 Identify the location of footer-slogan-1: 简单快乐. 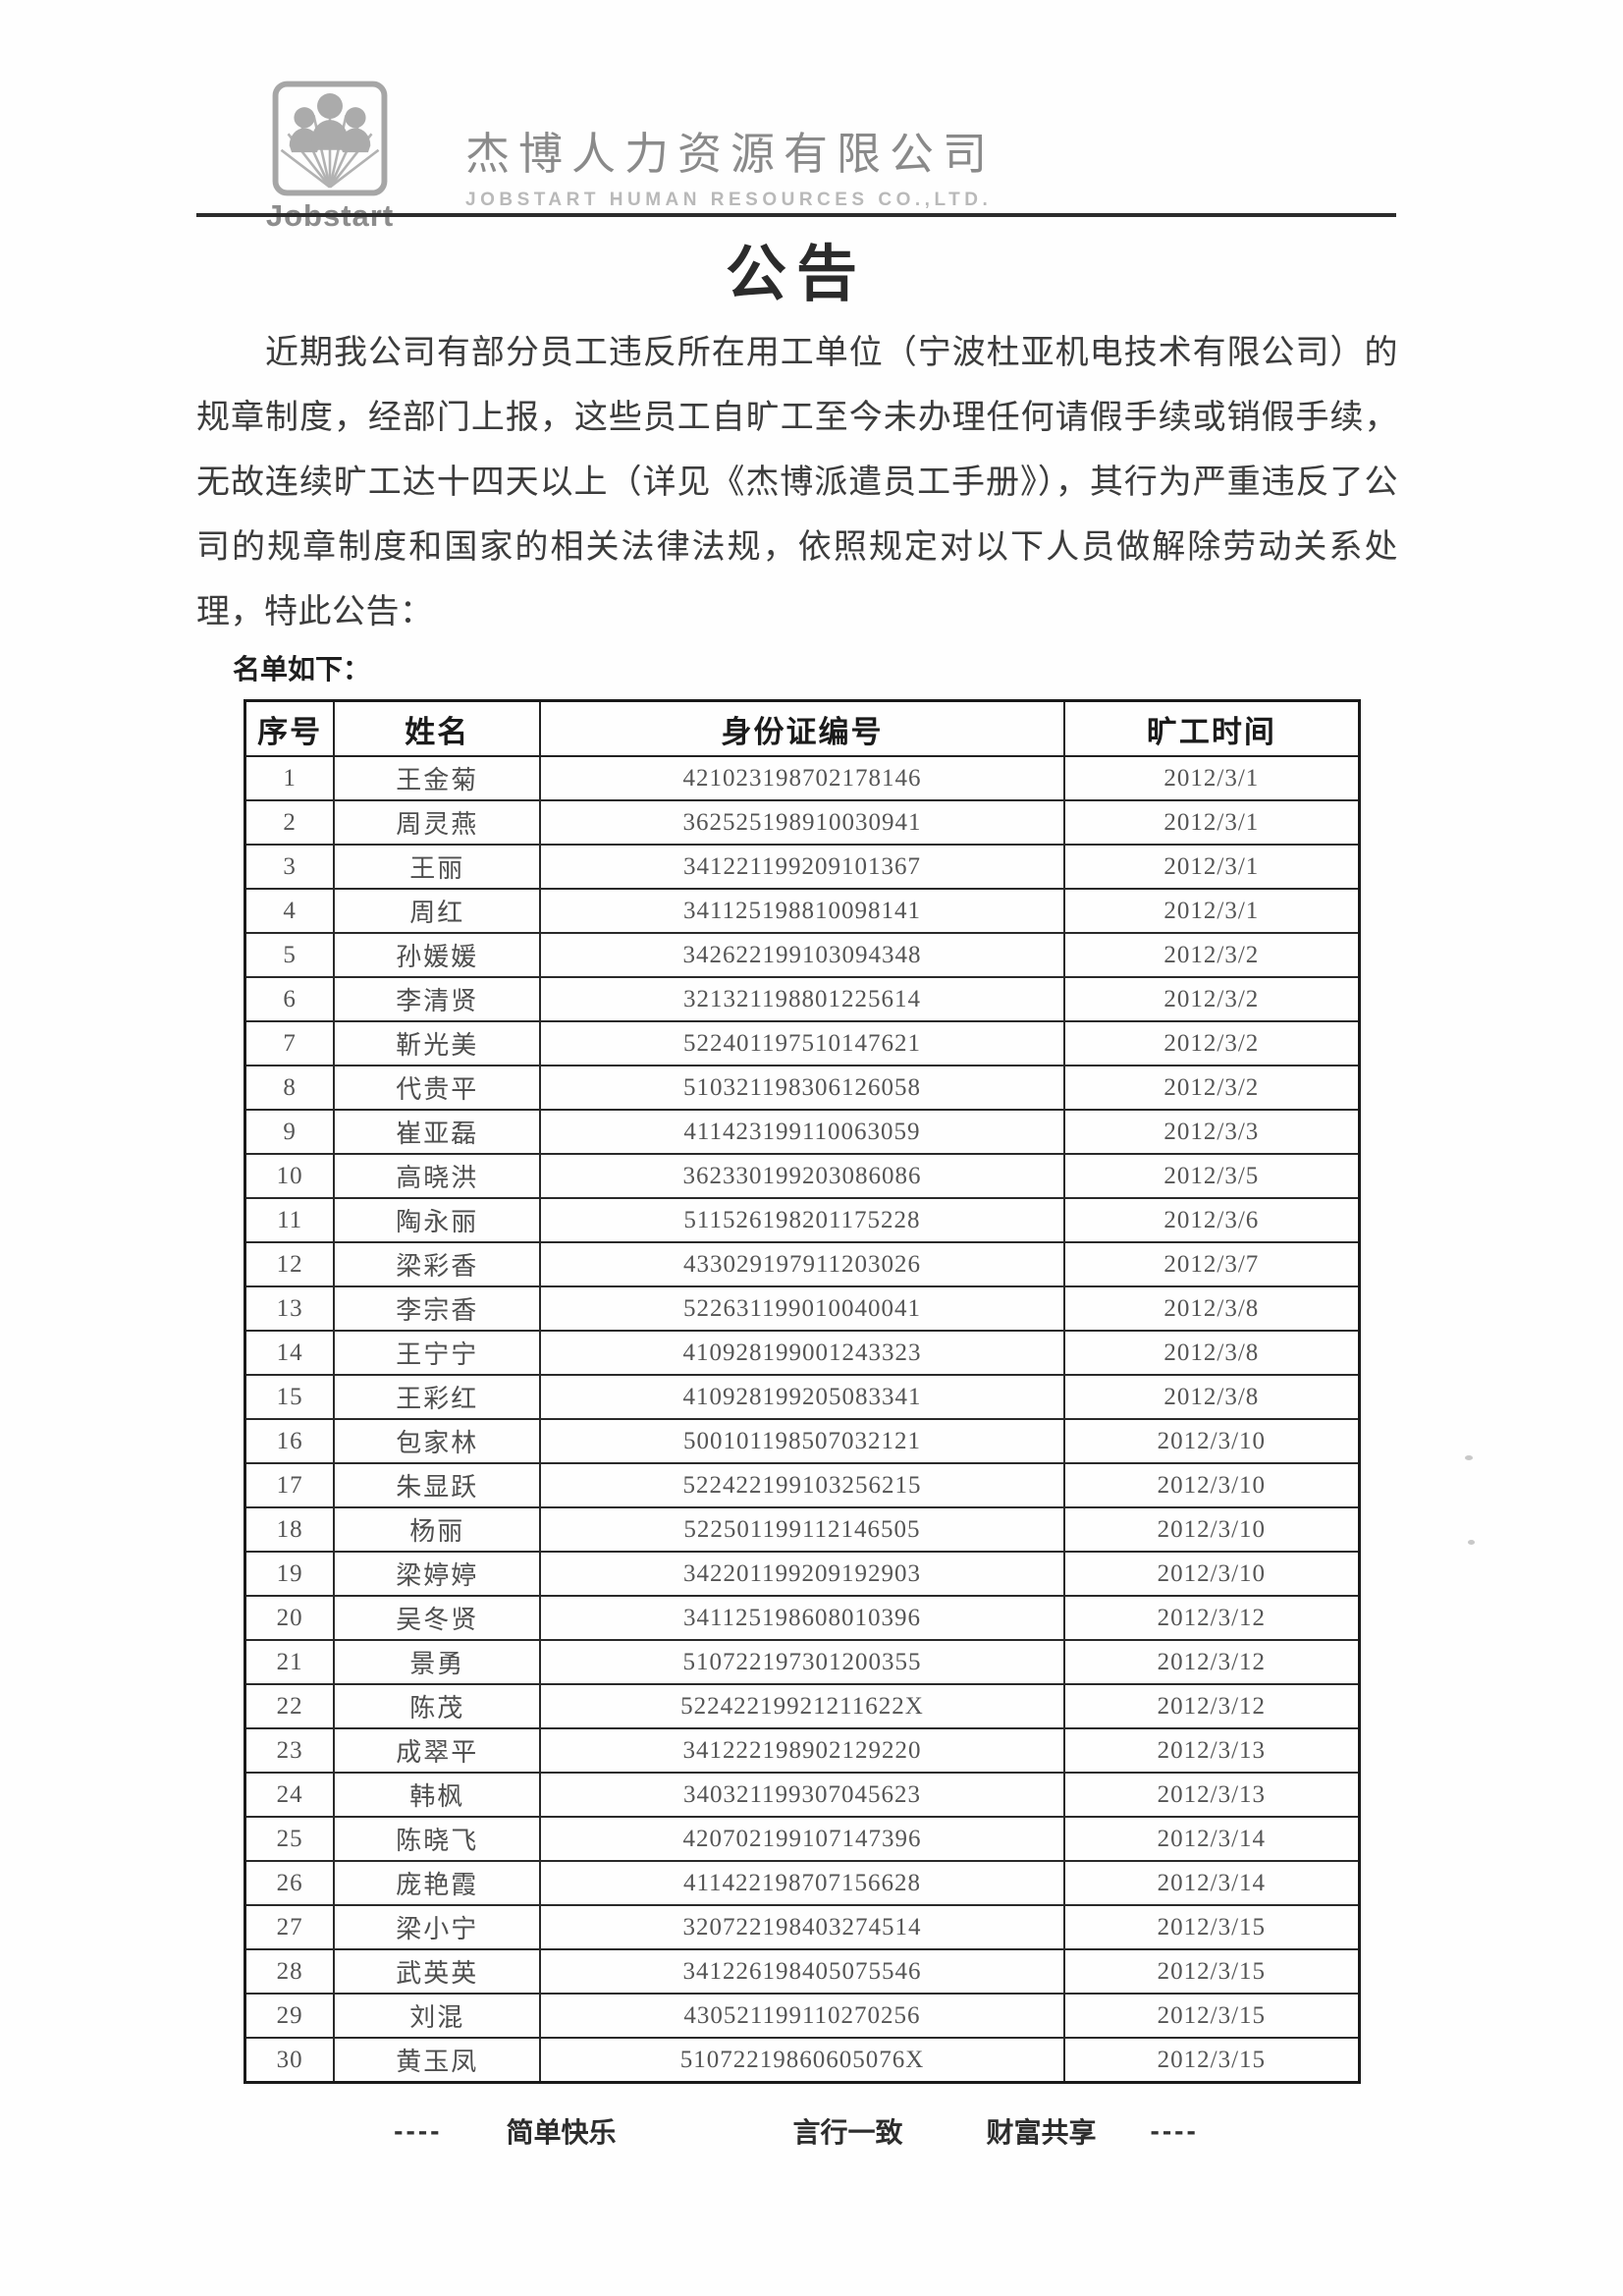
(562, 2132).